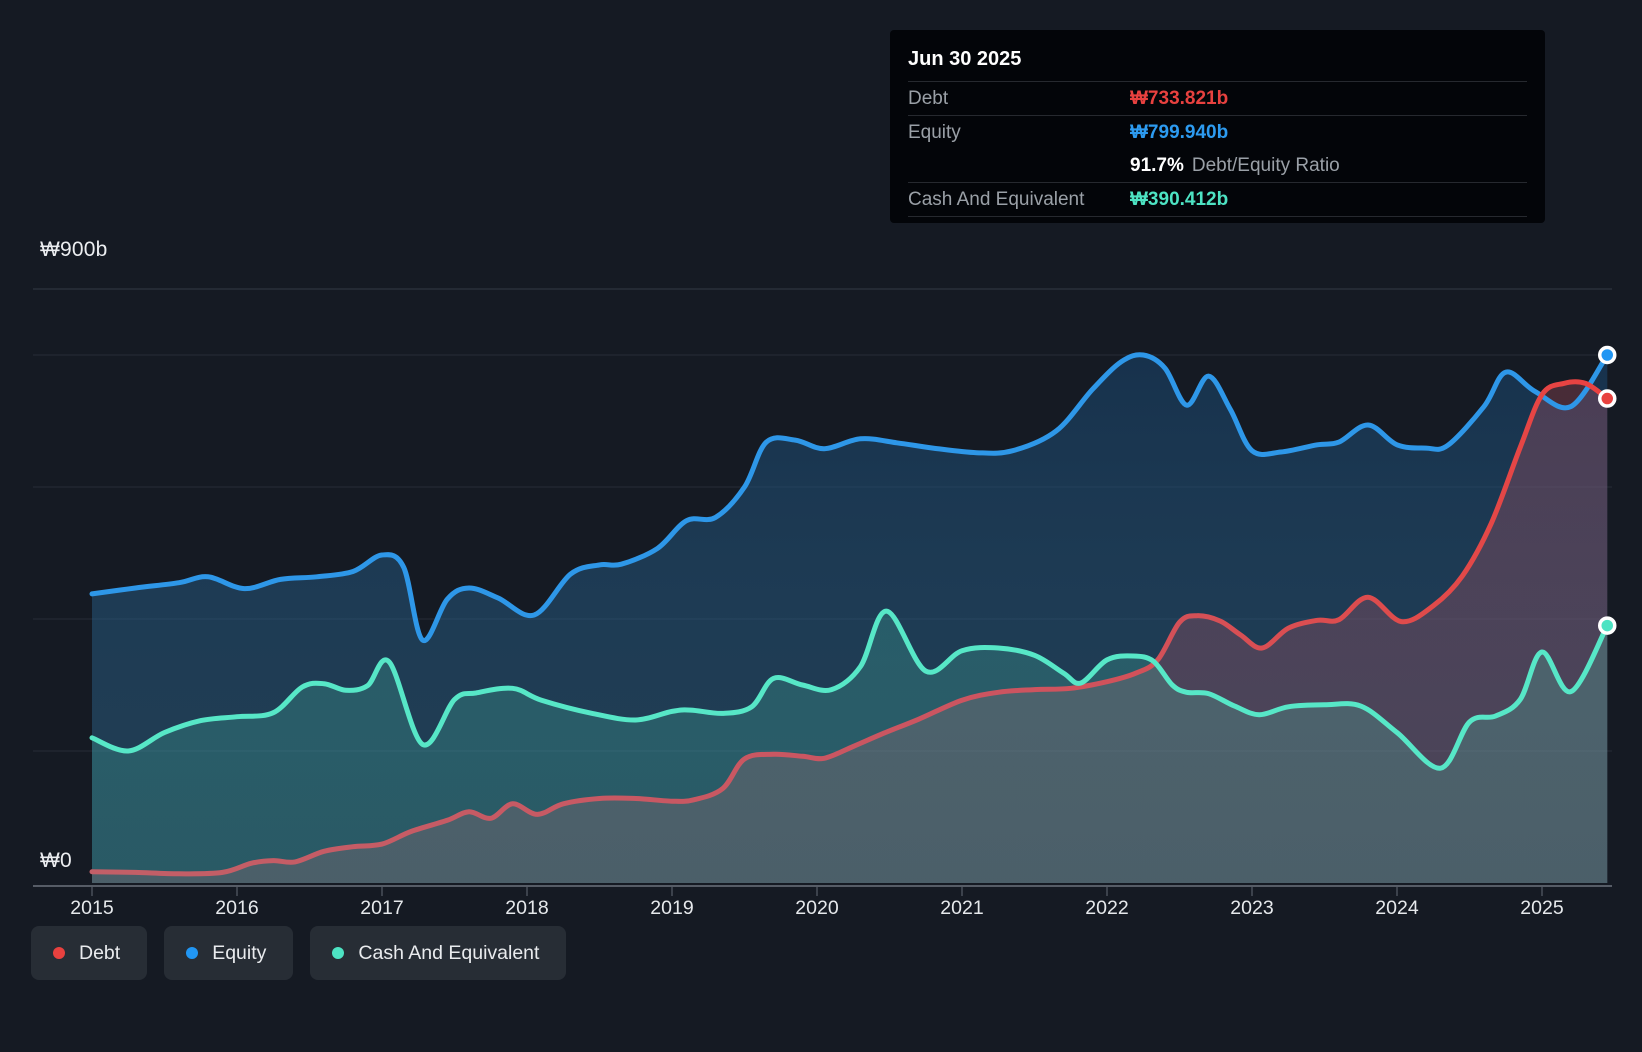  What do you see at coordinates (1107, 908) in the screenshot?
I see `x-axis-label: 2022` at bounding box center [1107, 908].